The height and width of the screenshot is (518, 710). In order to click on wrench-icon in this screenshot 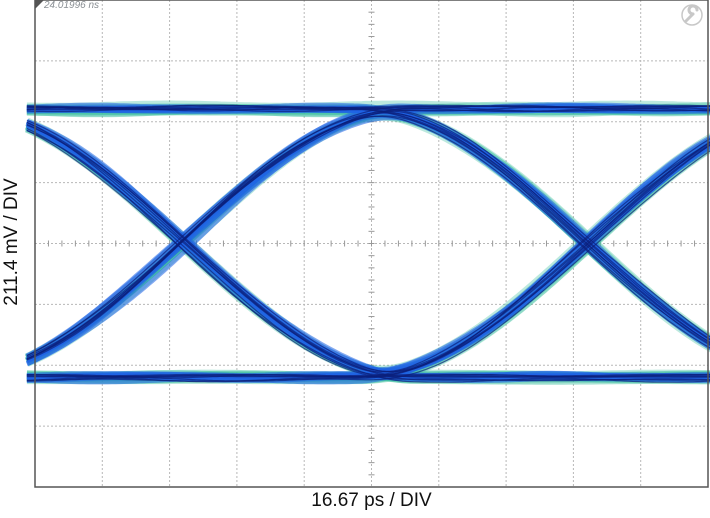, I will do `click(692, 15)`.